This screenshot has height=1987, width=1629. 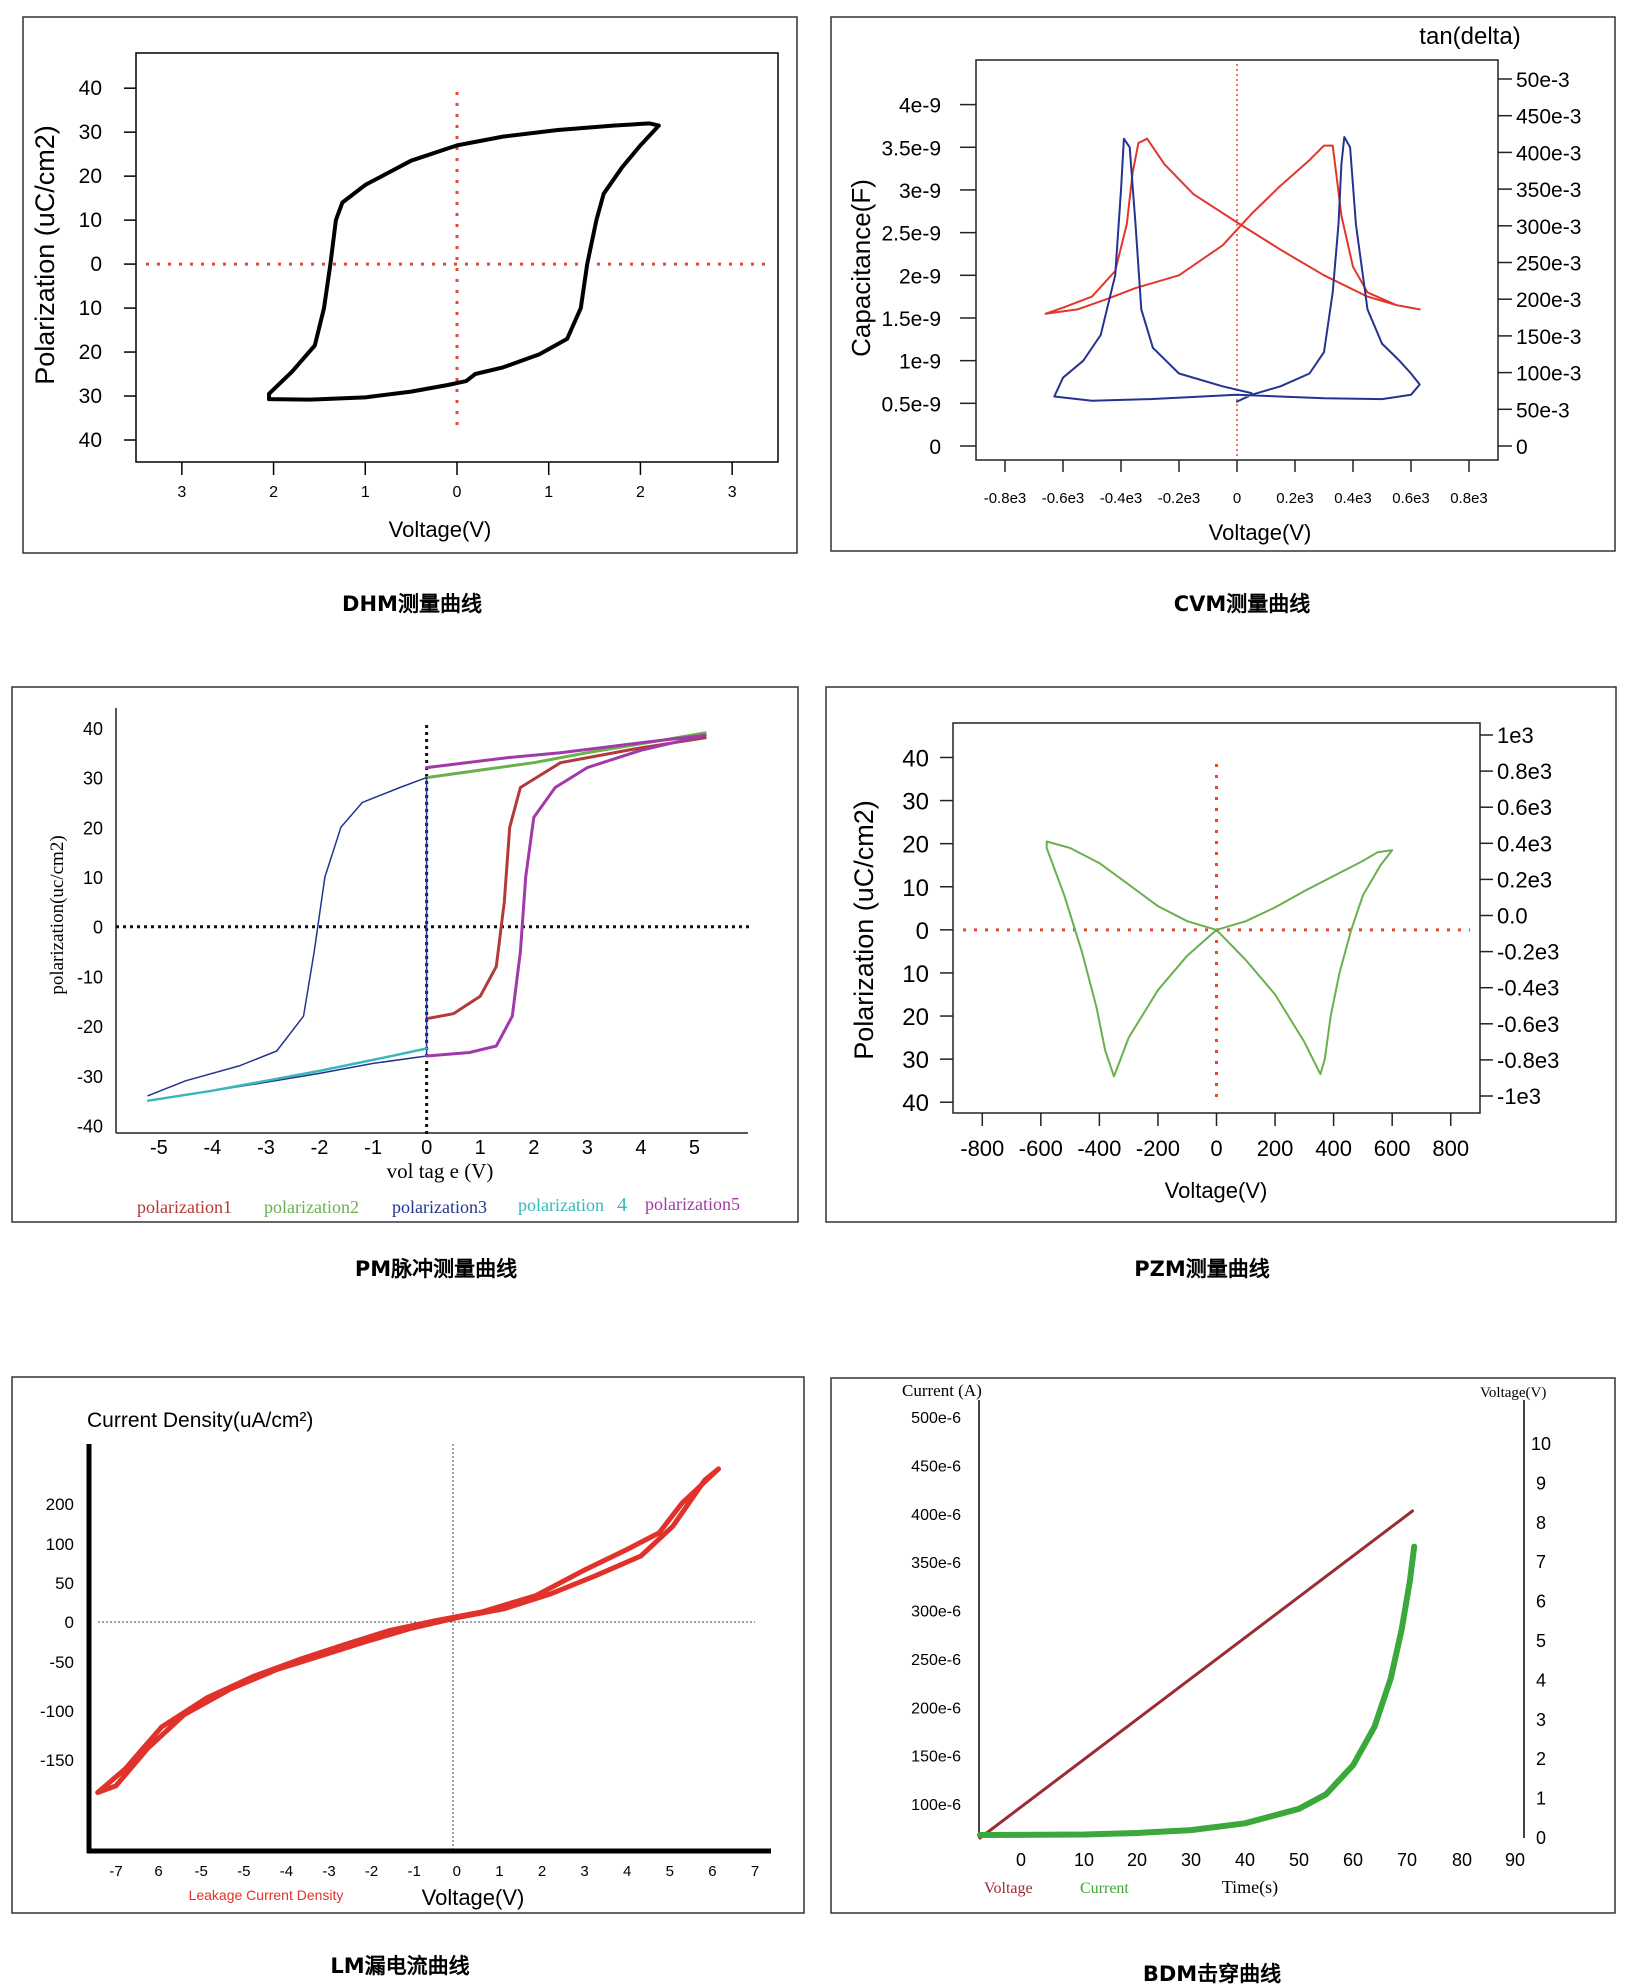 What do you see at coordinates (920, 106) in the screenshot?
I see `cvm-y-tick-label: 4e-9` at bounding box center [920, 106].